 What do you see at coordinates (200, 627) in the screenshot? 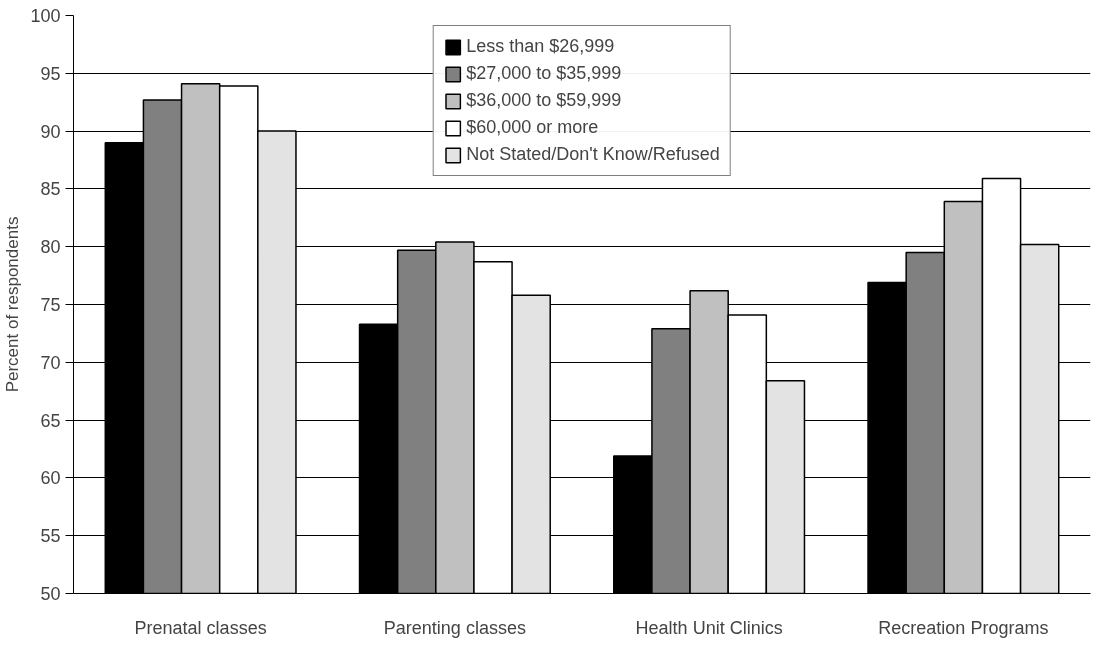
I see `x-tick-label: Prenatal classes` at bounding box center [200, 627].